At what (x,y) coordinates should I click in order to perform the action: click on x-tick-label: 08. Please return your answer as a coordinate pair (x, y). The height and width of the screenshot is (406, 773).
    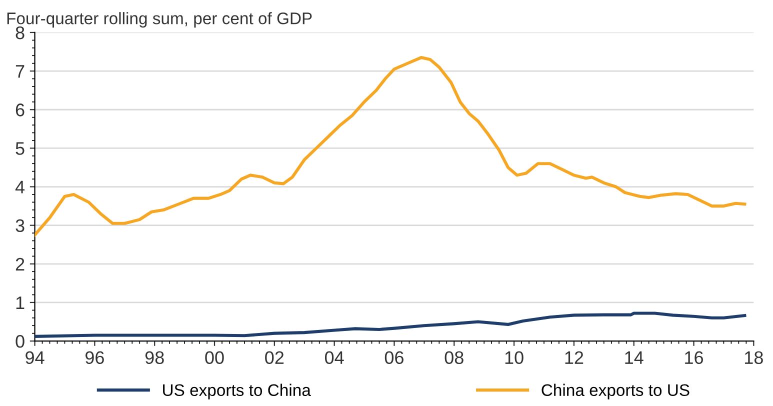
    Looking at the image, I should click on (454, 357).